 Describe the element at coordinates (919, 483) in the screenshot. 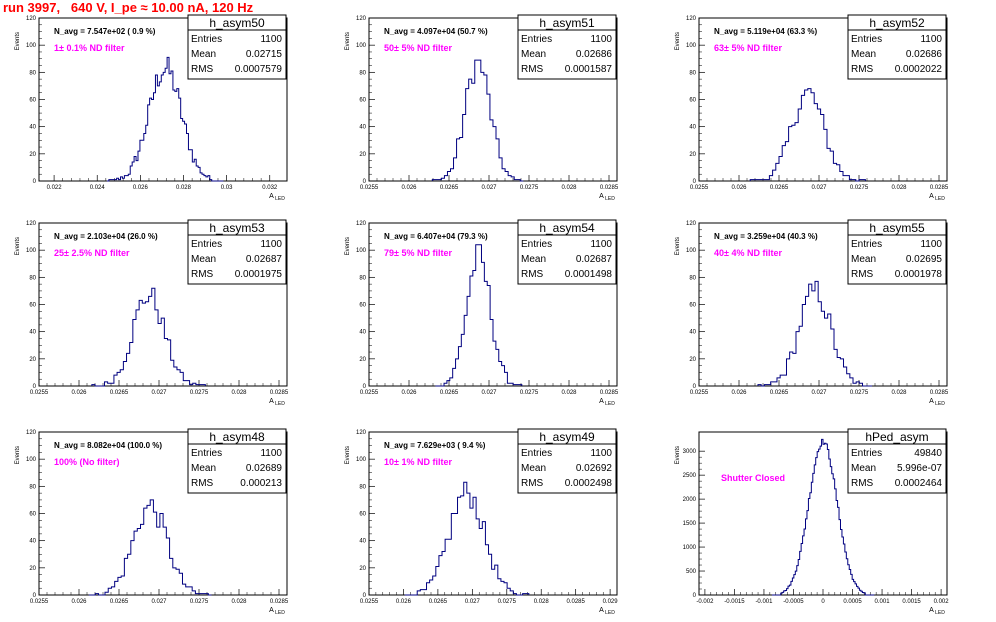

I see `stats-value-rms: 0.0002464` at that location.